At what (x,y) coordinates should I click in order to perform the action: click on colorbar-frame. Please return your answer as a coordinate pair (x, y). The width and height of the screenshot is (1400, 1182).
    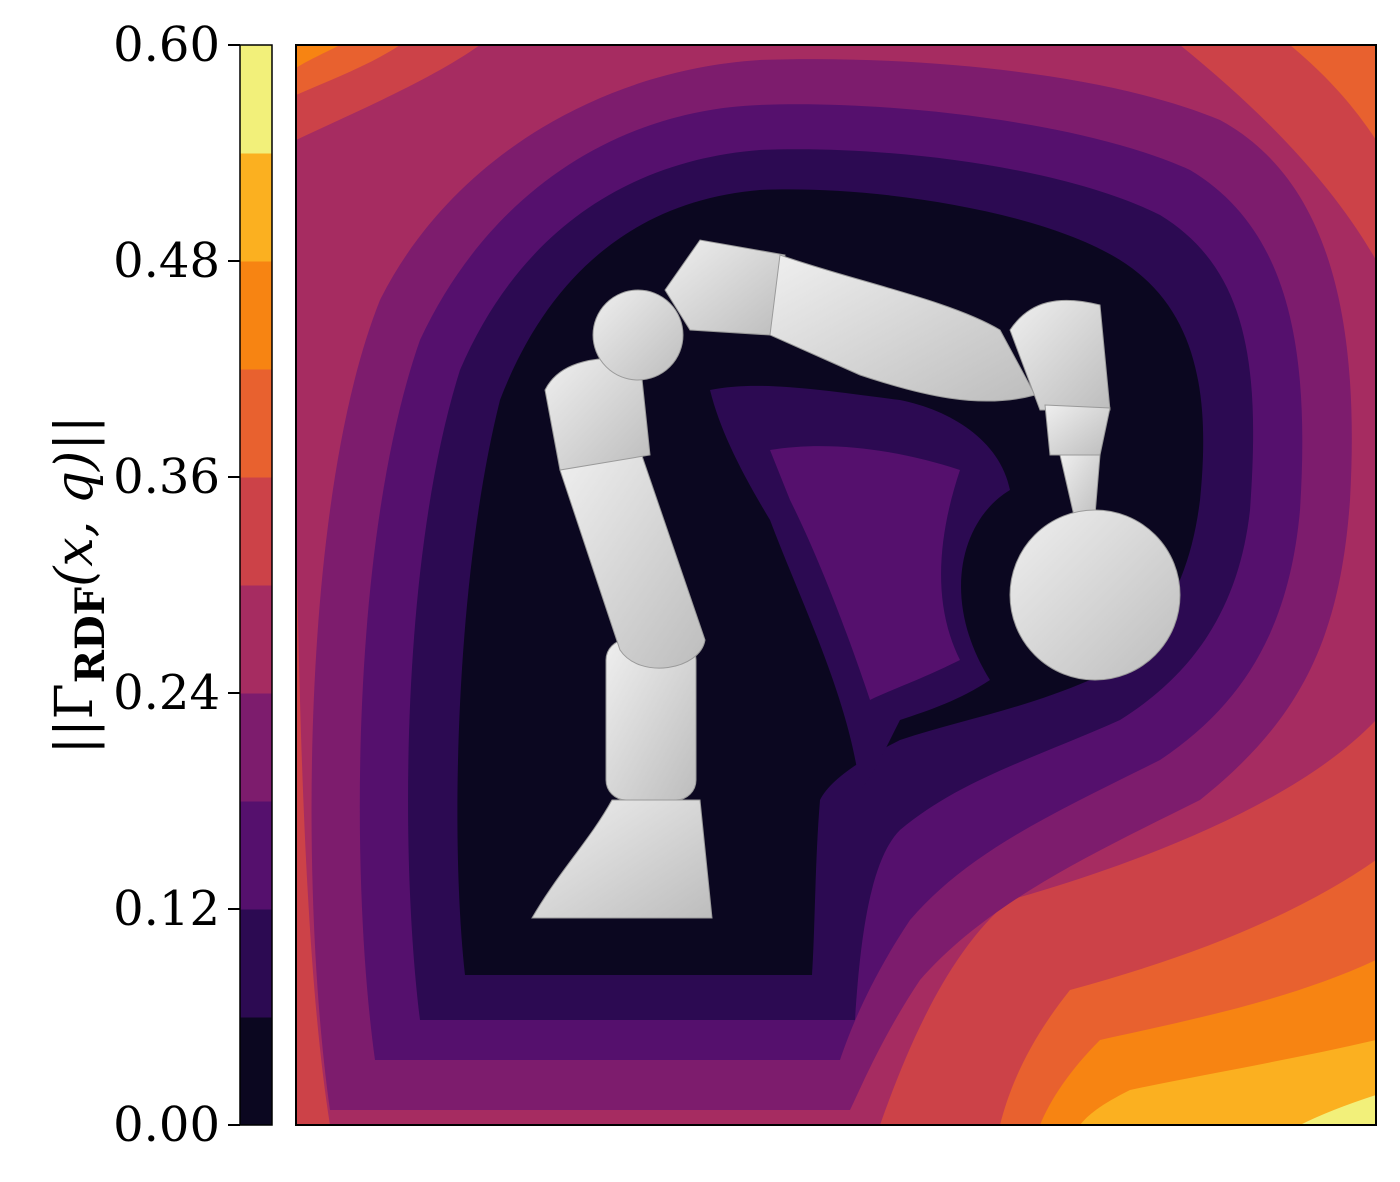
    Looking at the image, I should click on (256, 585).